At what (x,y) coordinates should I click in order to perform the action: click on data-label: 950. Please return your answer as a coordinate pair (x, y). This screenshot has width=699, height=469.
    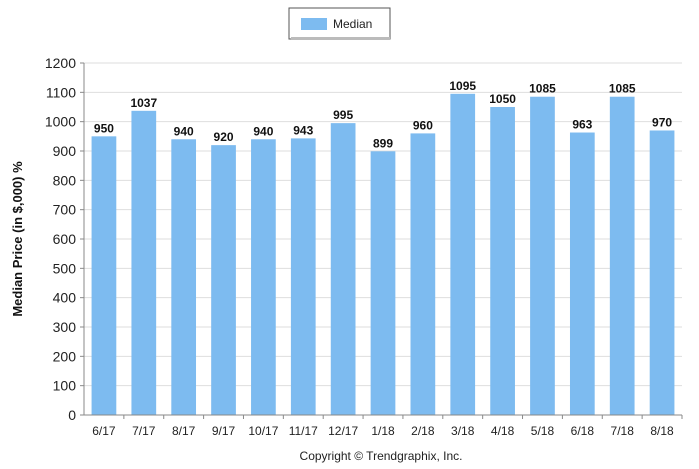
    Looking at the image, I should click on (104, 128).